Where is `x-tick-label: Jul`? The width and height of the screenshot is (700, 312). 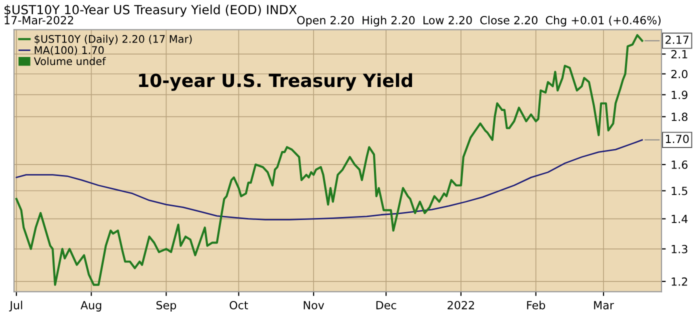
x-tick-label: Jul is located at coordinates (15, 306).